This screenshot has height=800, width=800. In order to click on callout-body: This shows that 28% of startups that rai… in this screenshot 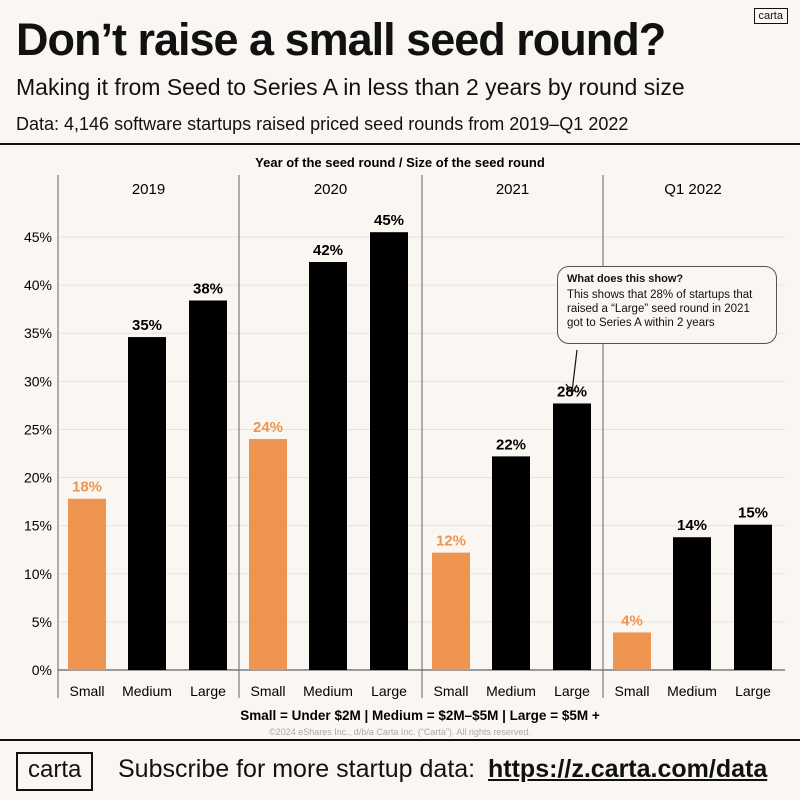, I will do `click(660, 309)`.